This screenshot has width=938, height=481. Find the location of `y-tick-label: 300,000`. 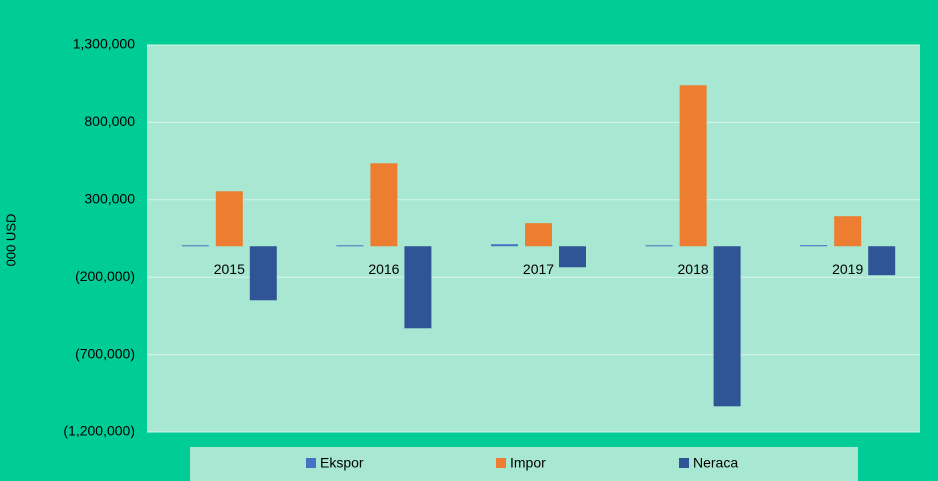

y-tick-label: 300,000 is located at coordinates (109, 199).